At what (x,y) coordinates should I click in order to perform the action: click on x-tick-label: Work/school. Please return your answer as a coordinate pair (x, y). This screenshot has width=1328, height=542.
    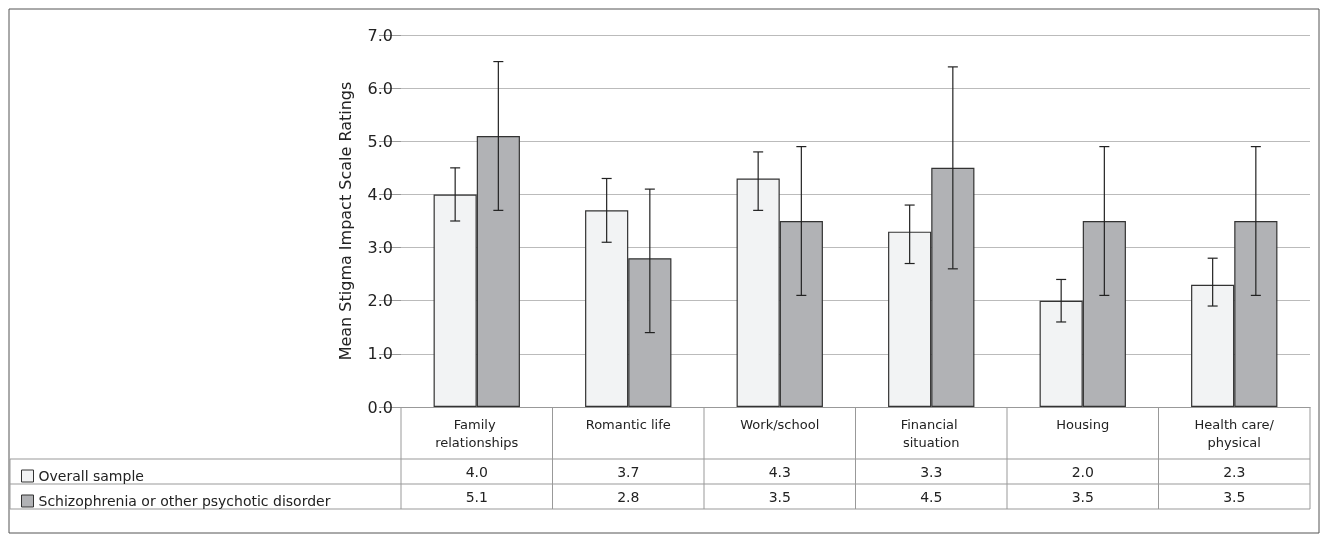
    Looking at the image, I should click on (780, 424).